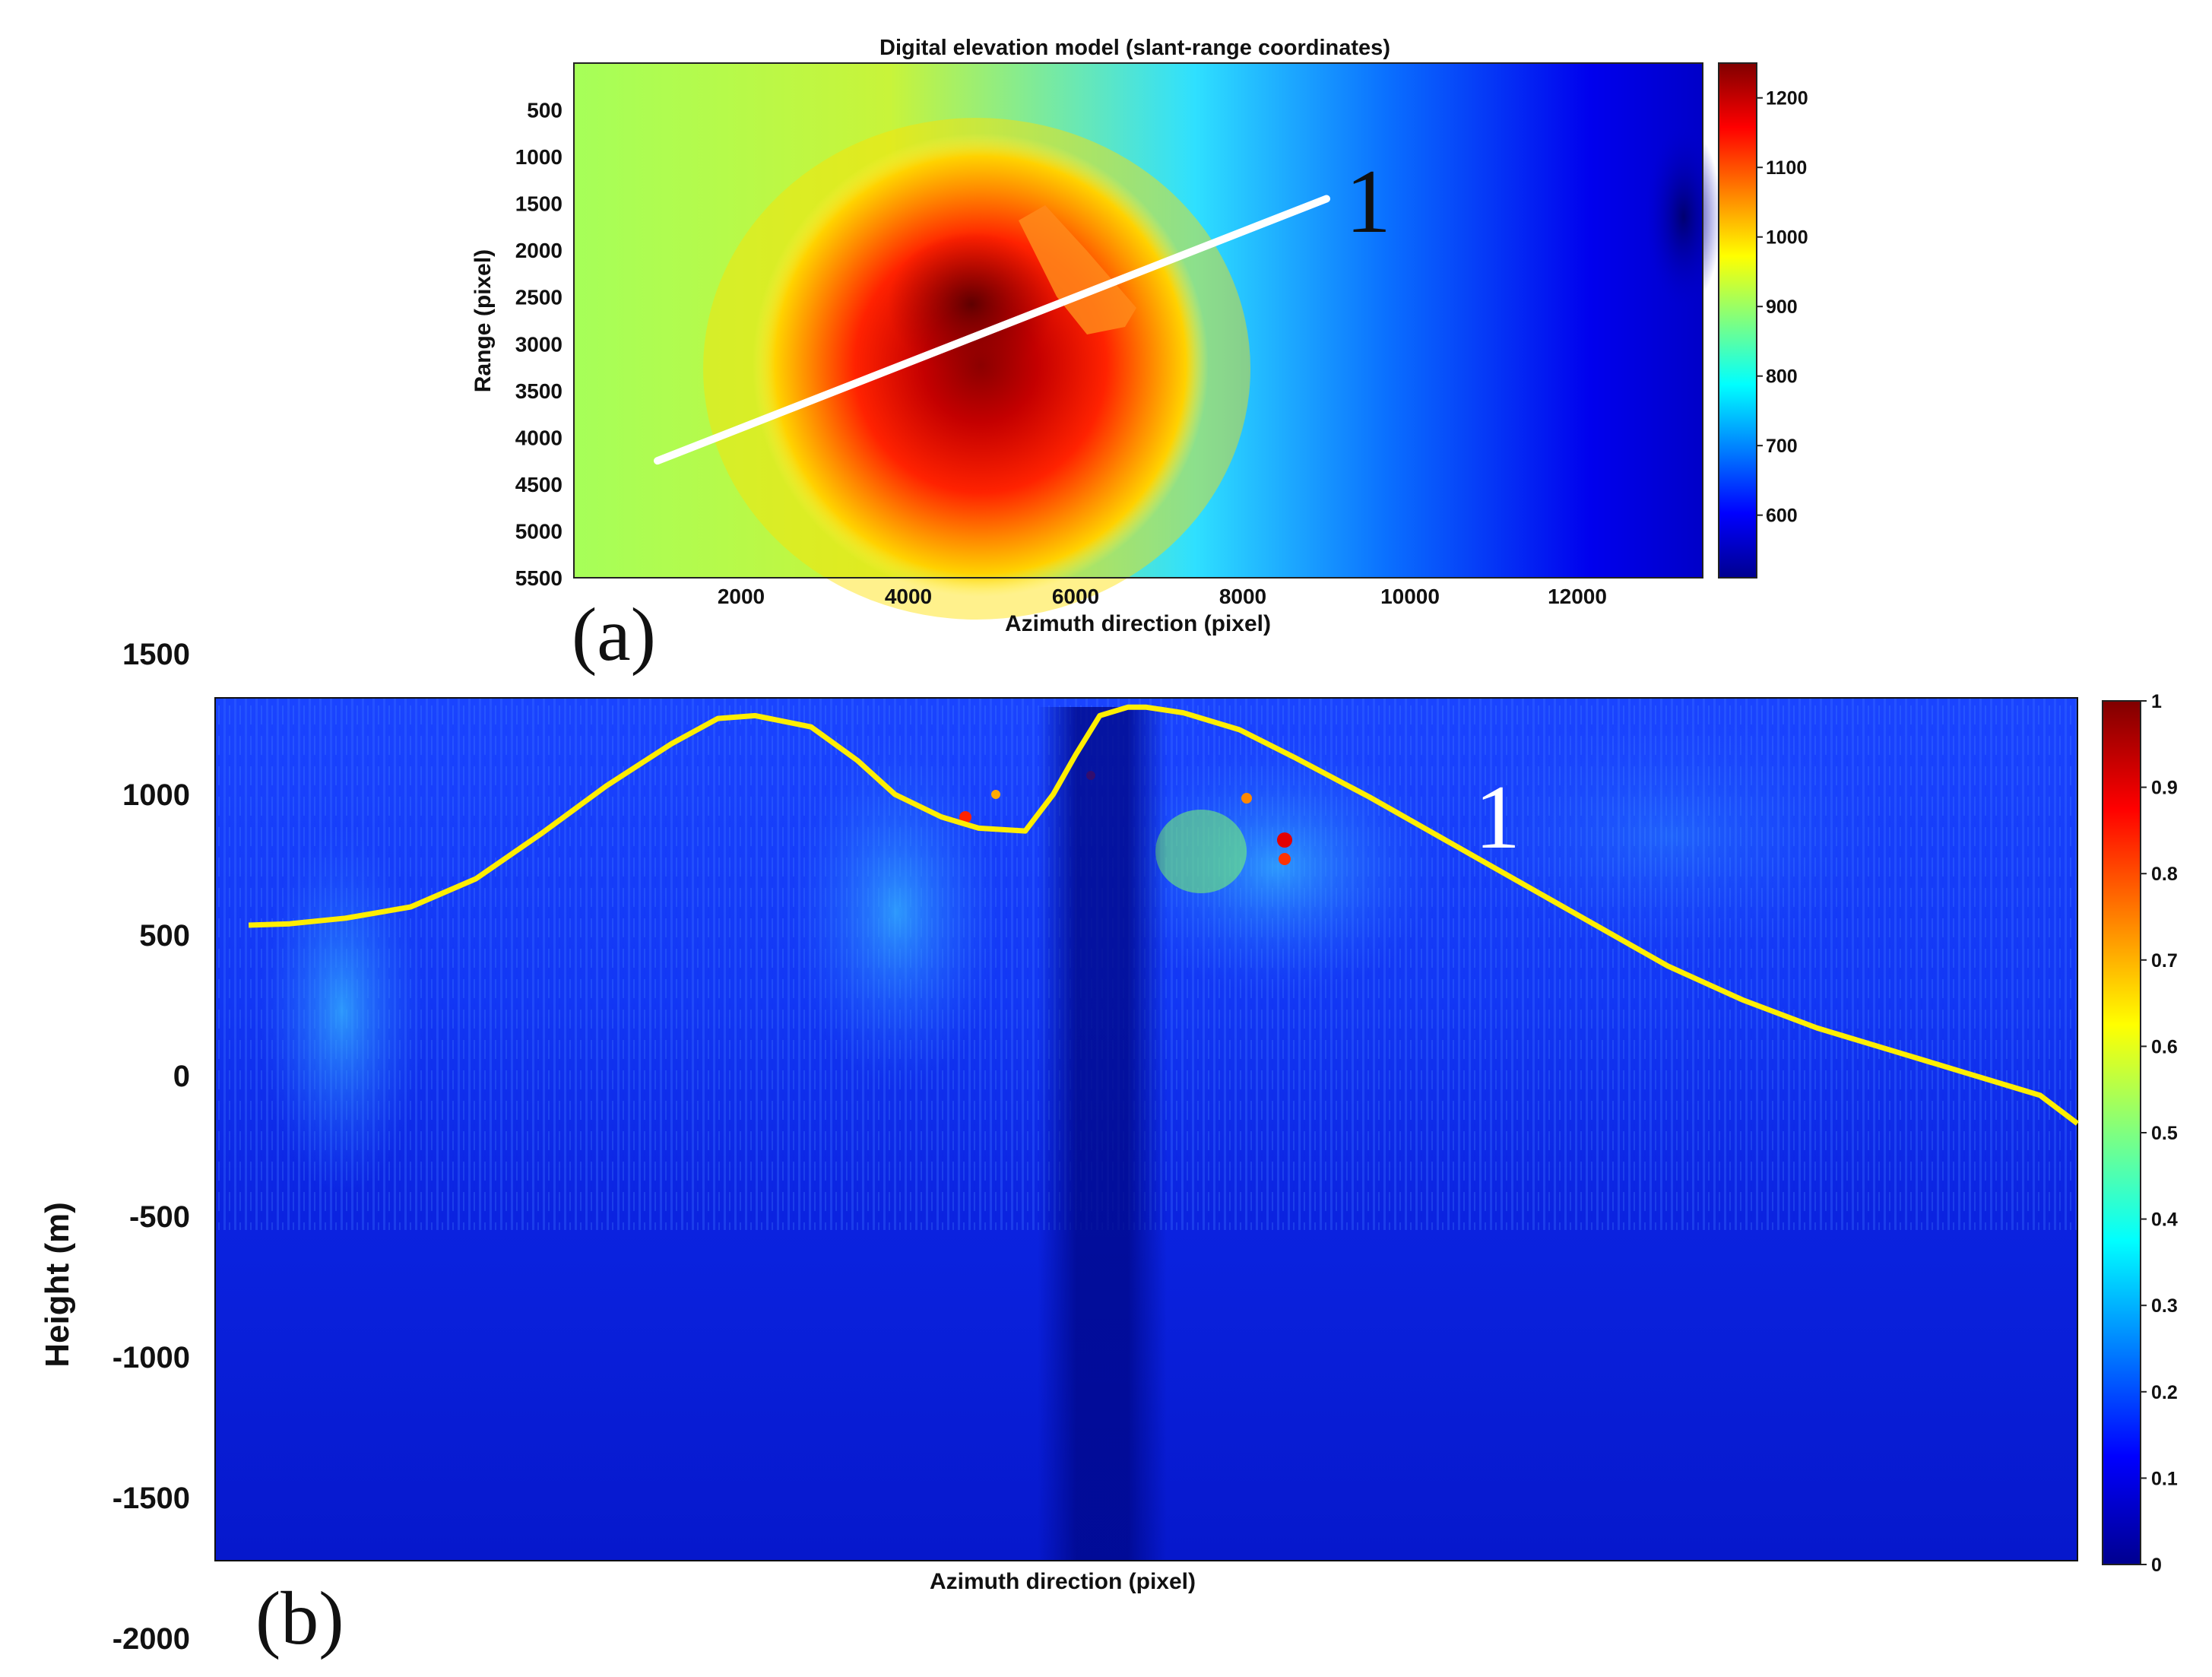 Image resolution: width=2212 pixels, height=1677 pixels. I want to click on panel-a-x-axis-label: Azimuth direction (pixel), so click(1138, 623).